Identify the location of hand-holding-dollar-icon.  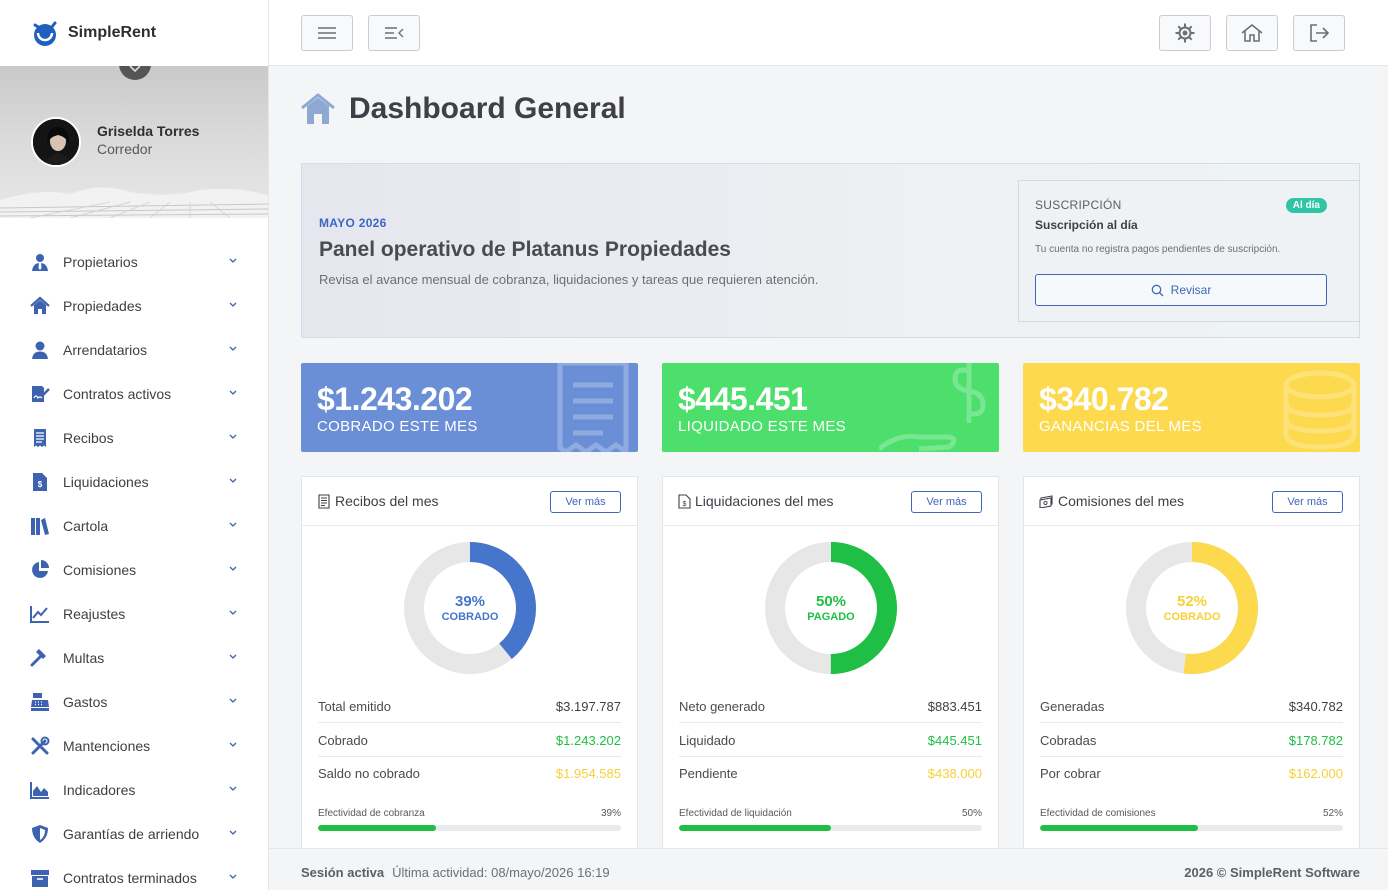
(932, 407).